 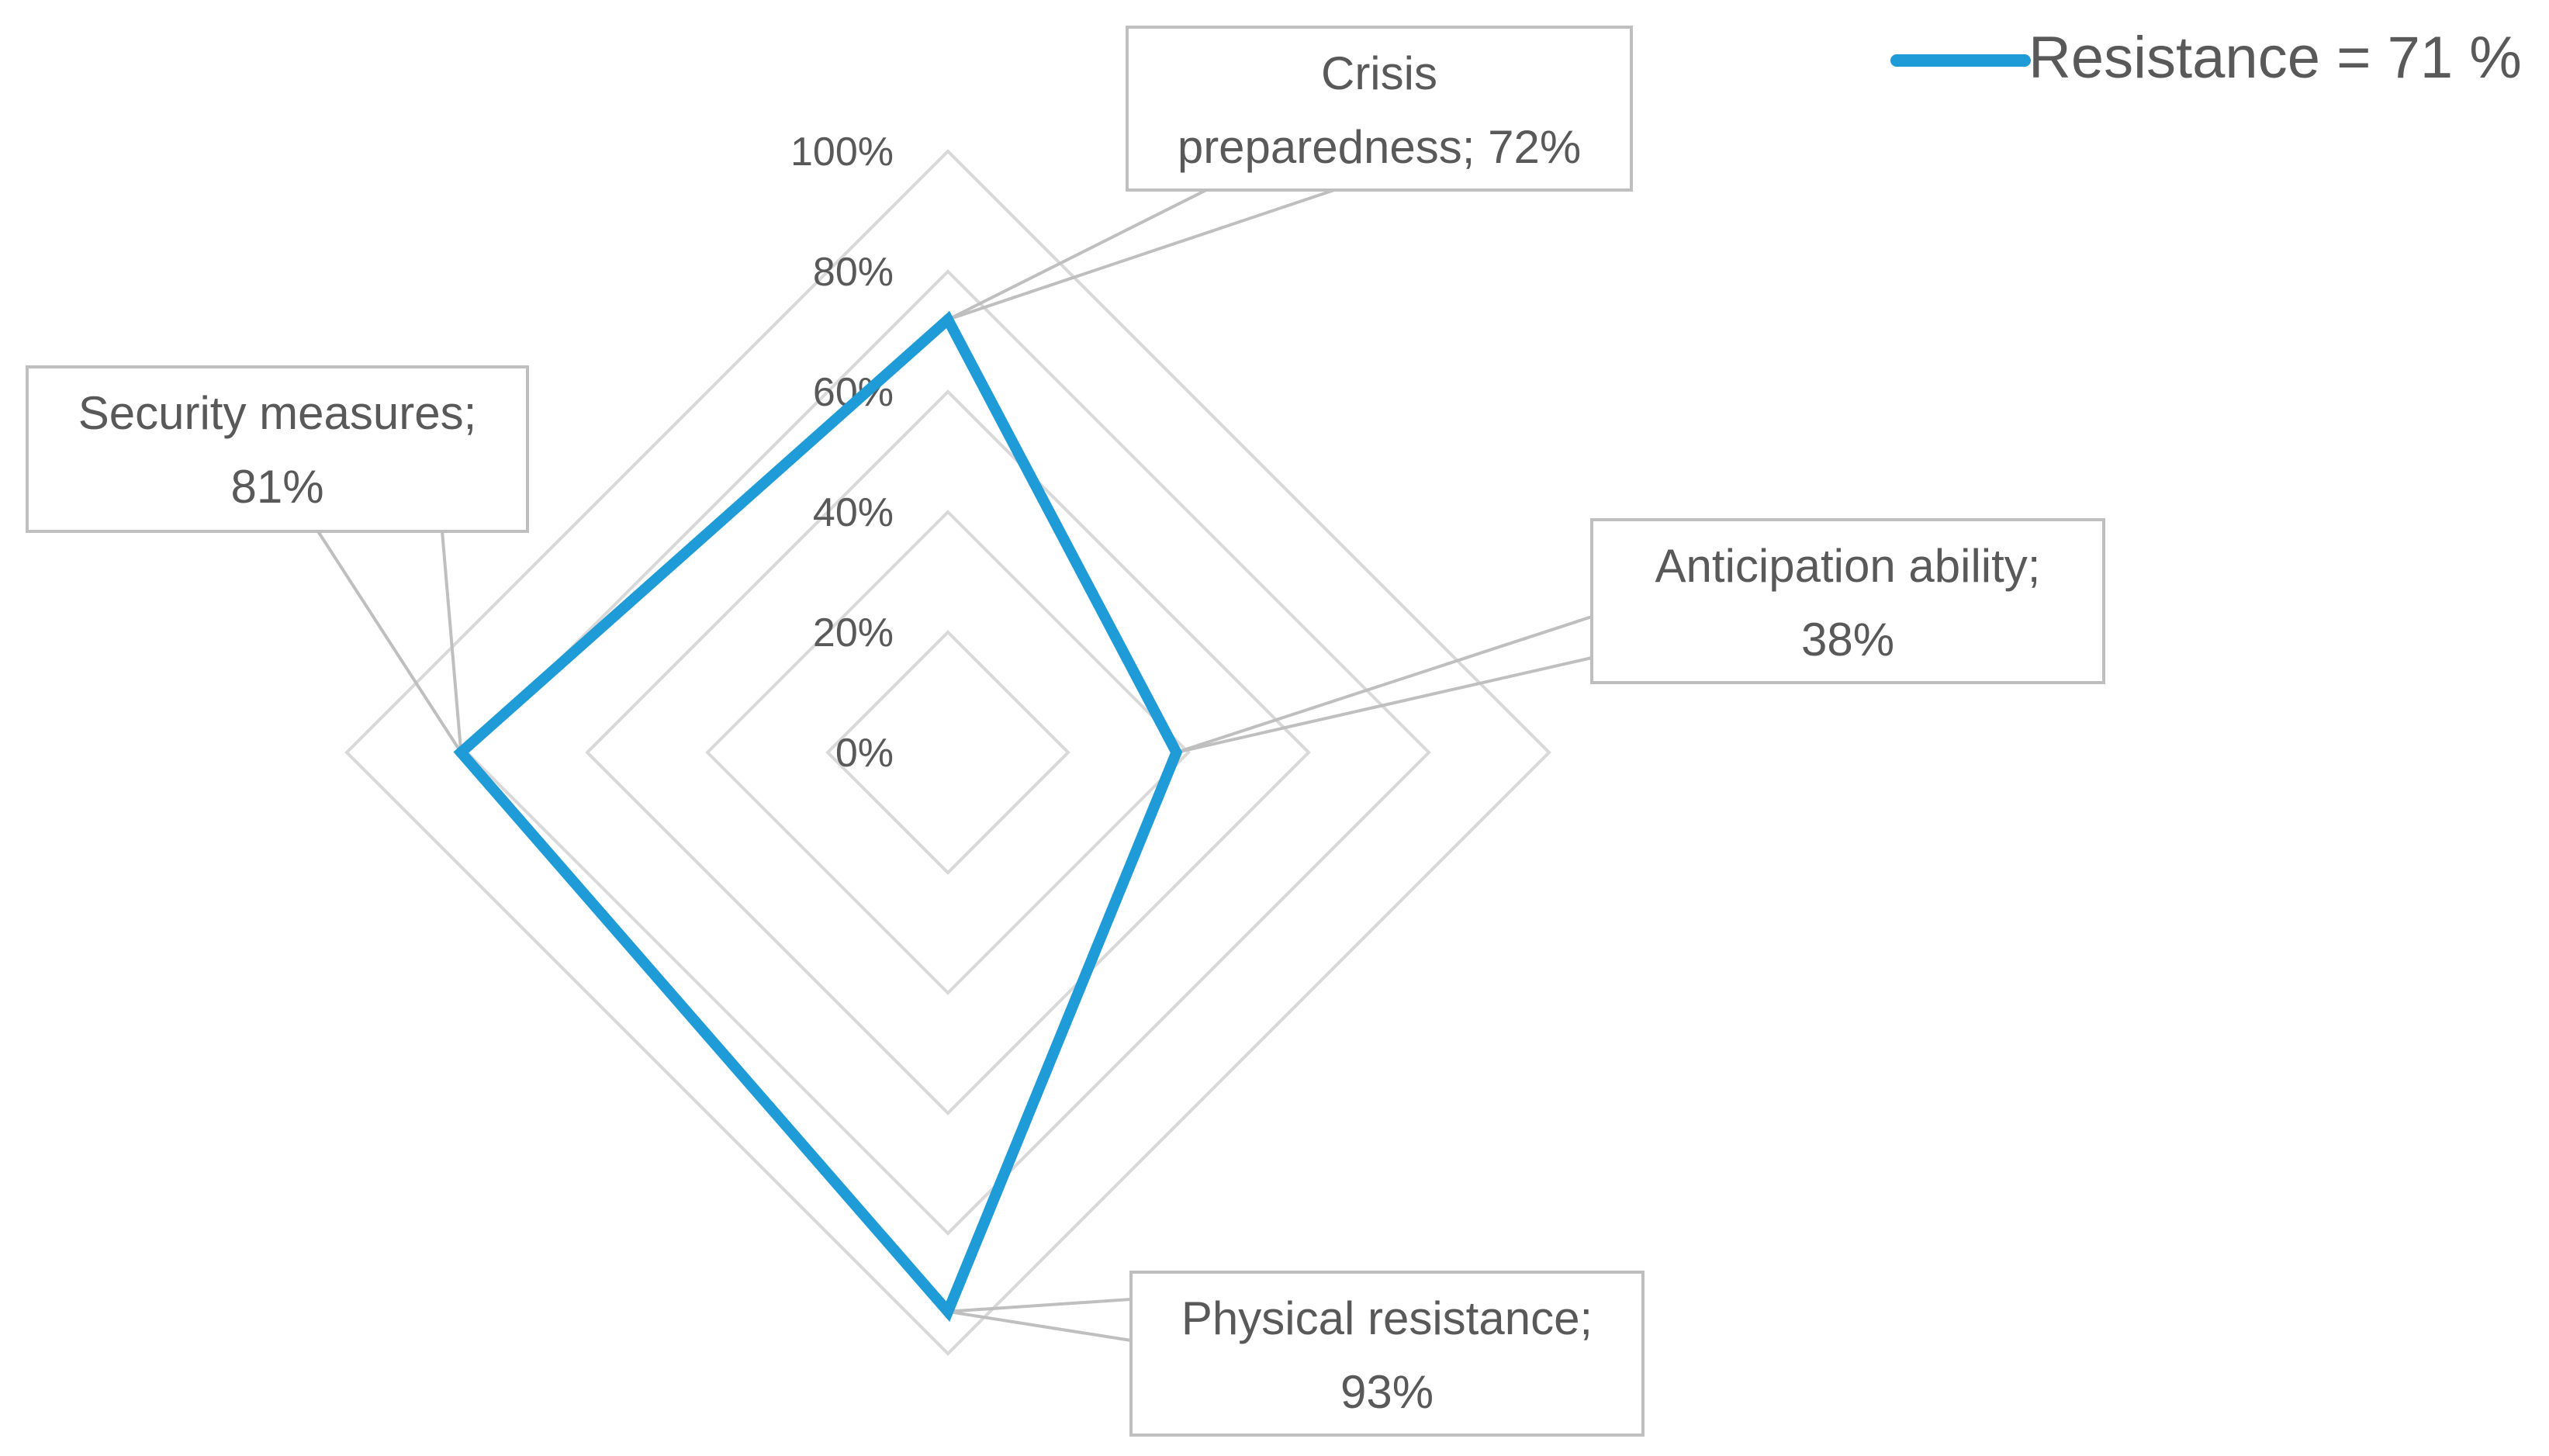 What do you see at coordinates (1847, 640) in the screenshot?
I see `data-label-line: 38%` at bounding box center [1847, 640].